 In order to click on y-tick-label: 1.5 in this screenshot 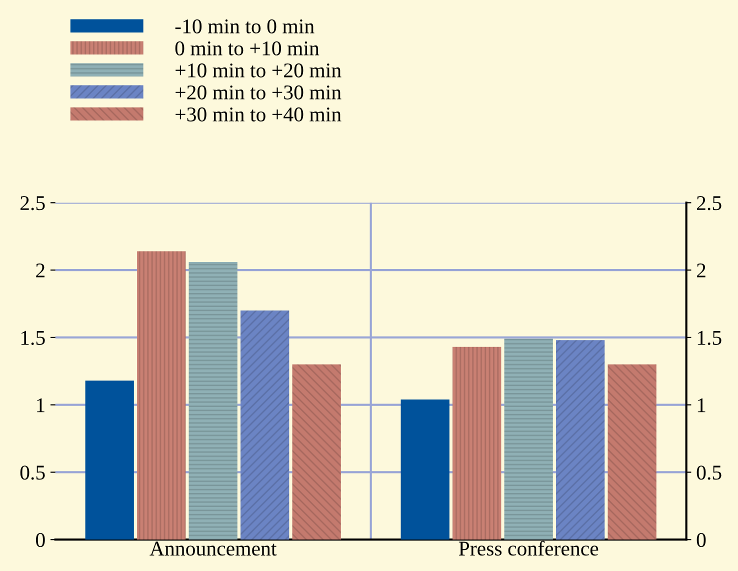, I will do `click(33, 337)`.